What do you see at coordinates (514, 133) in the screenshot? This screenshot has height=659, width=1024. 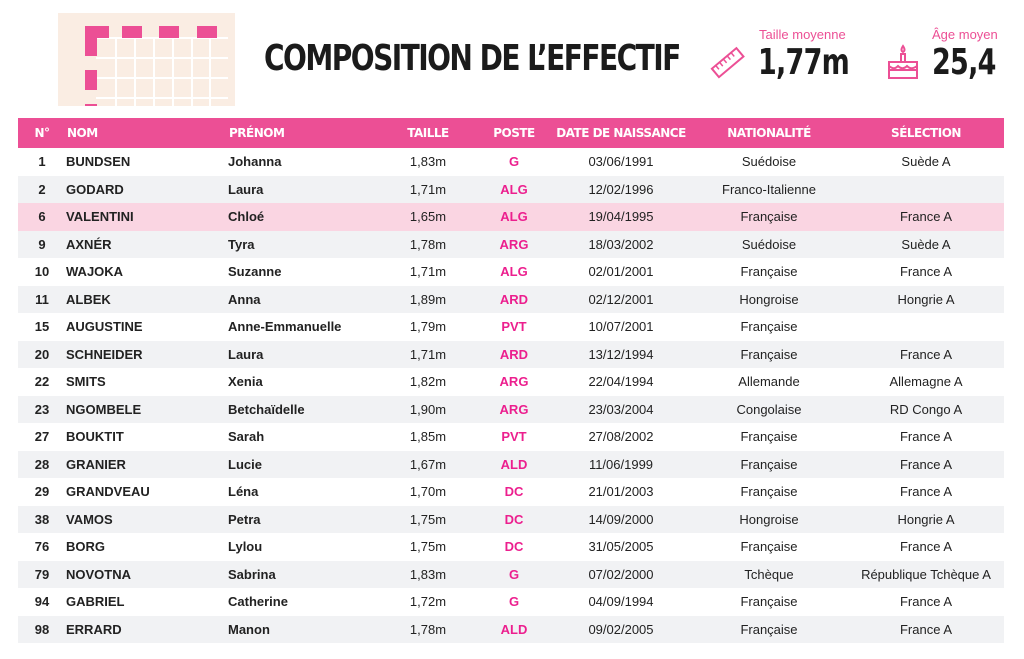 I see `col-position: POSTE` at bounding box center [514, 133].